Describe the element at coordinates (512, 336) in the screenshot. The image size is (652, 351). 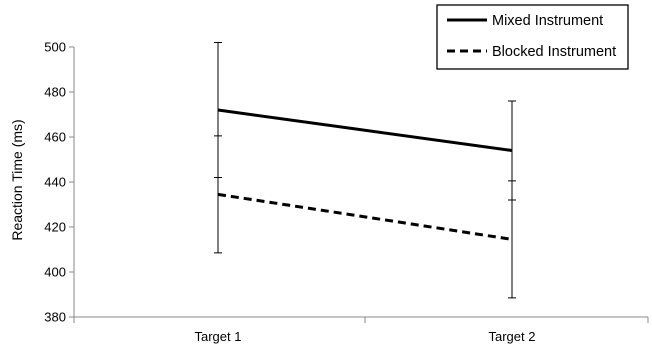
I see `x-tick-label: Target 2` at that location.